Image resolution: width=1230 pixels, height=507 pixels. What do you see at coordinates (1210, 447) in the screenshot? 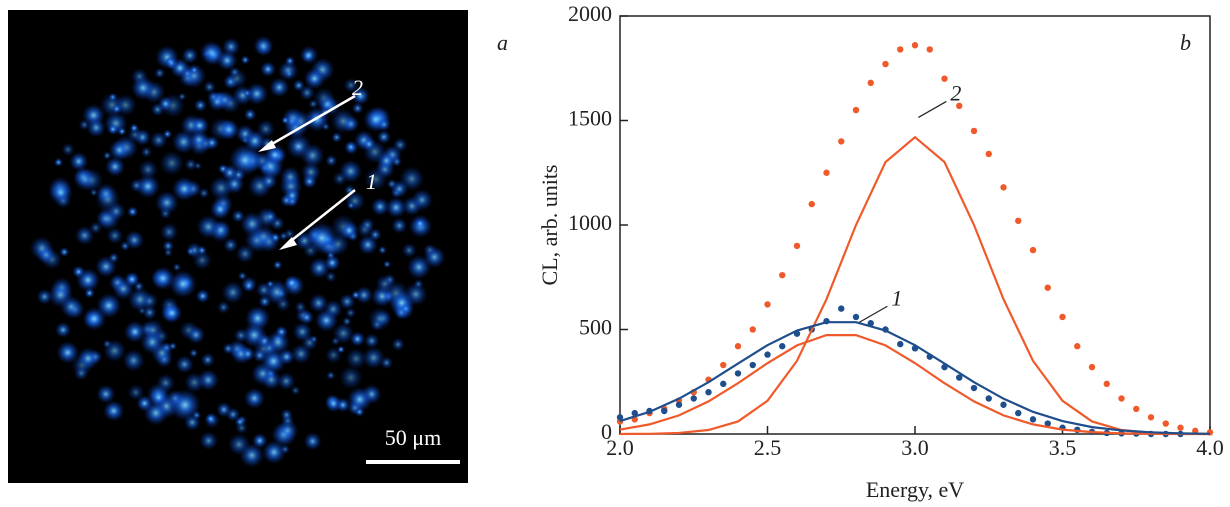
I see `x-tick-label: 4.0` at bounding box center [1210, 447].